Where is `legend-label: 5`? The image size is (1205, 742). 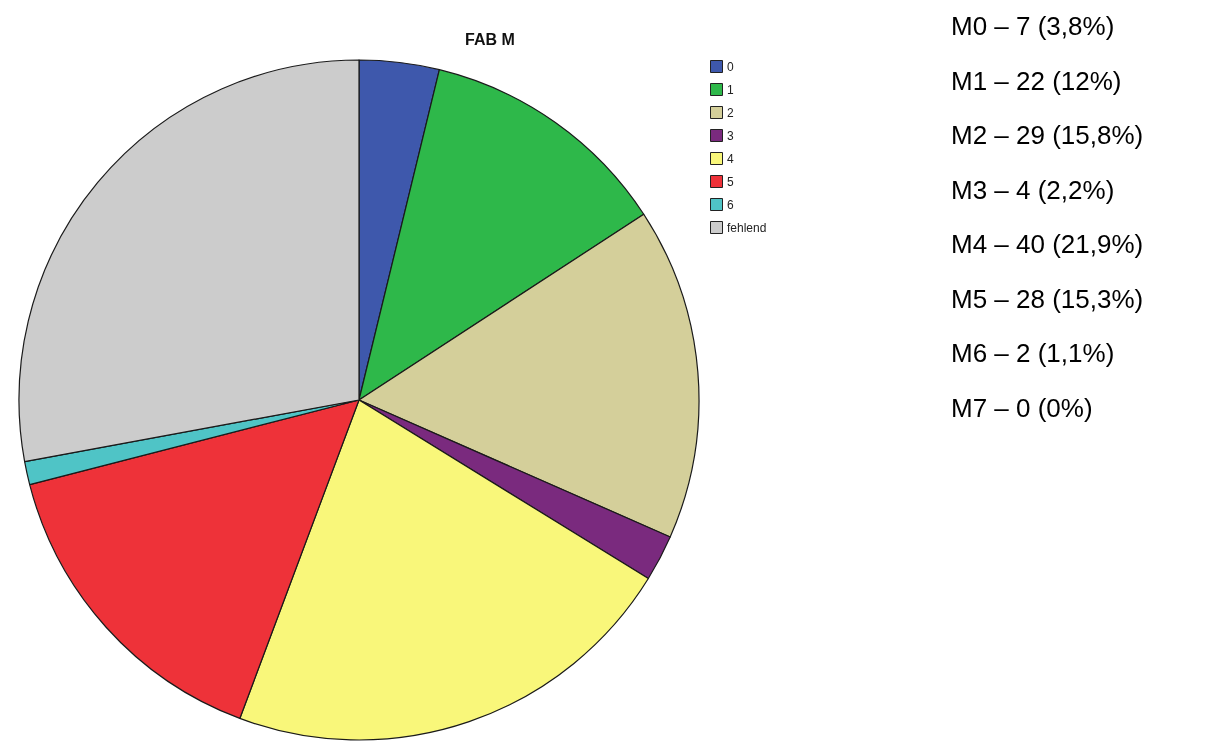
legend-label: 5 is located at coordinates (730, 181).